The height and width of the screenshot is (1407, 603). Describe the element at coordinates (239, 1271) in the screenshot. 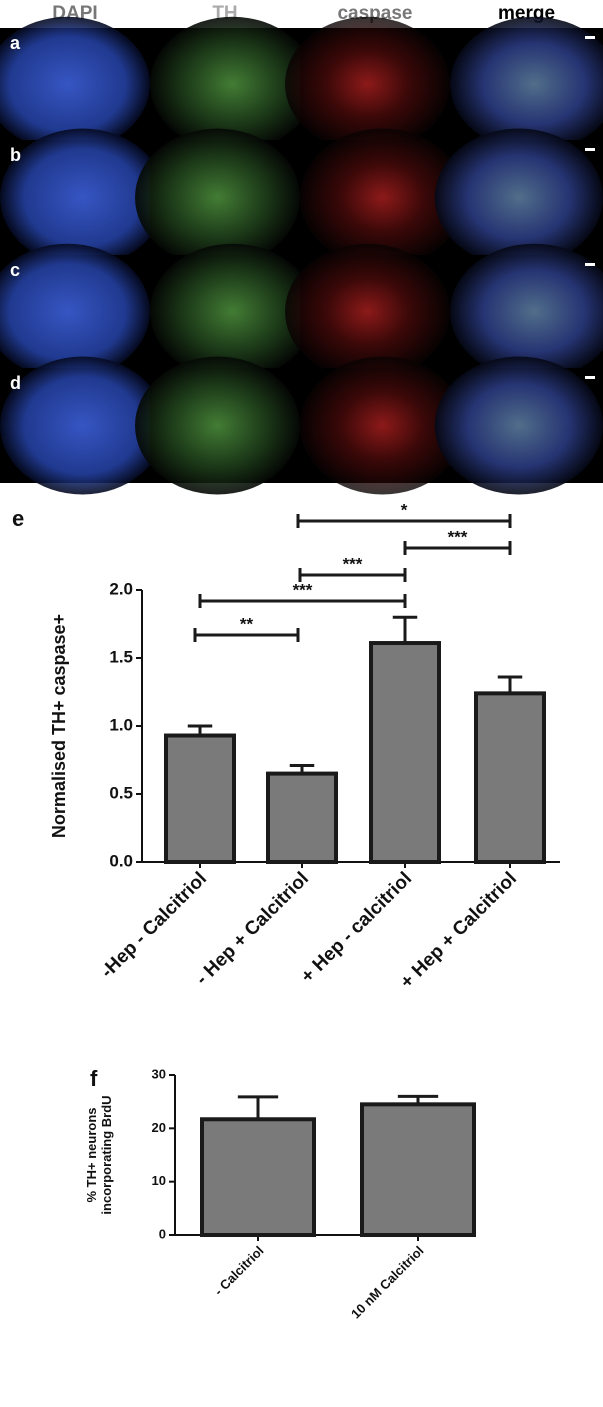

I see `x-tick-label: - Calcitriol` at that location.